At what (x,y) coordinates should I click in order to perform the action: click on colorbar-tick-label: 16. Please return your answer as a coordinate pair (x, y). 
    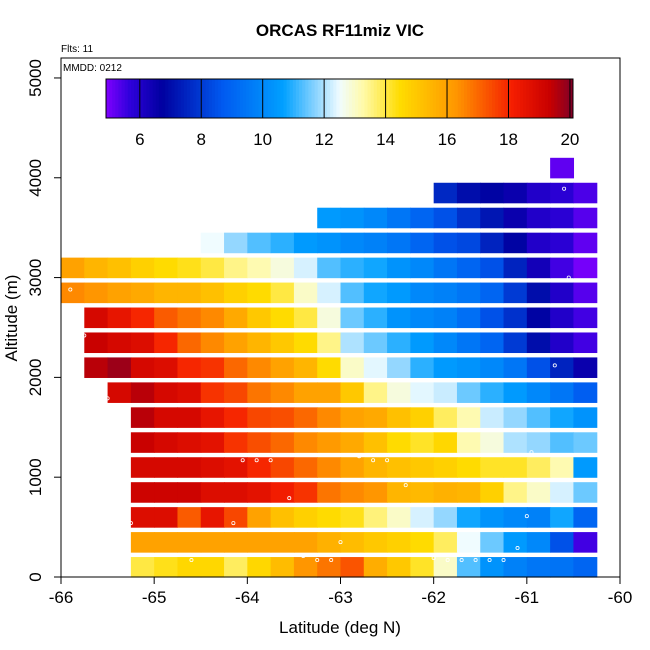
    Looking at the image, I should click on (447, 139).